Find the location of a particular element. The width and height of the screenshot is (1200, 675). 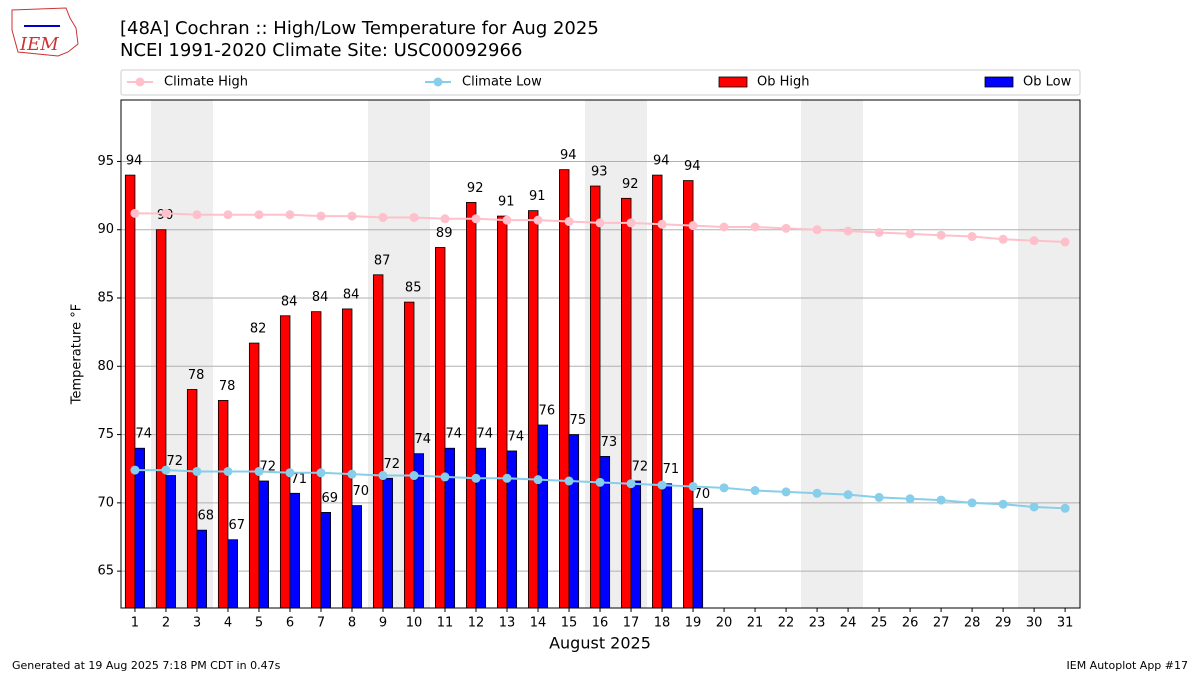

legend-label: Ob Low is located at coordinates (1047, 82).